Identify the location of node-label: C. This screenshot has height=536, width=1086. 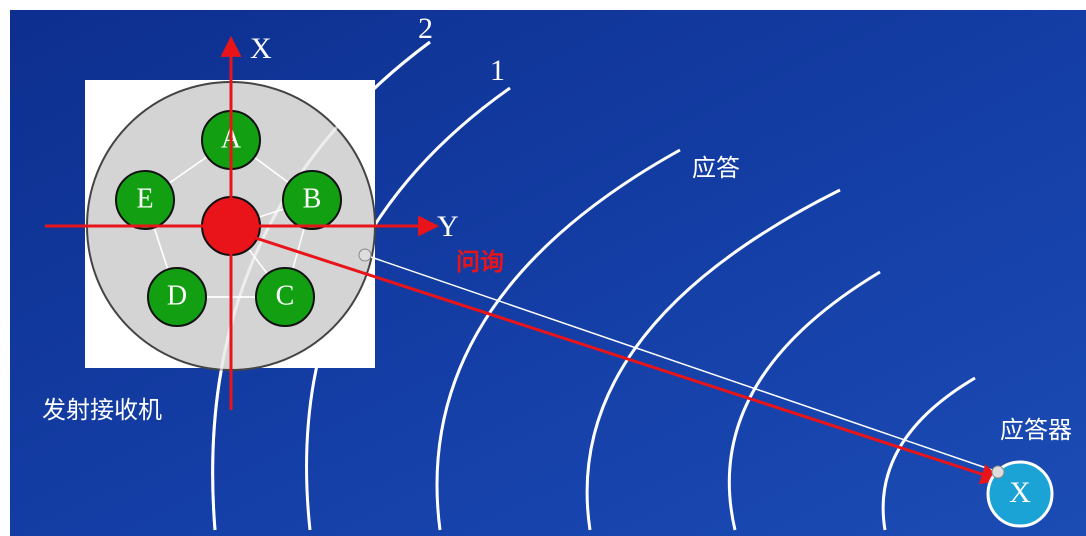
(285, 295).